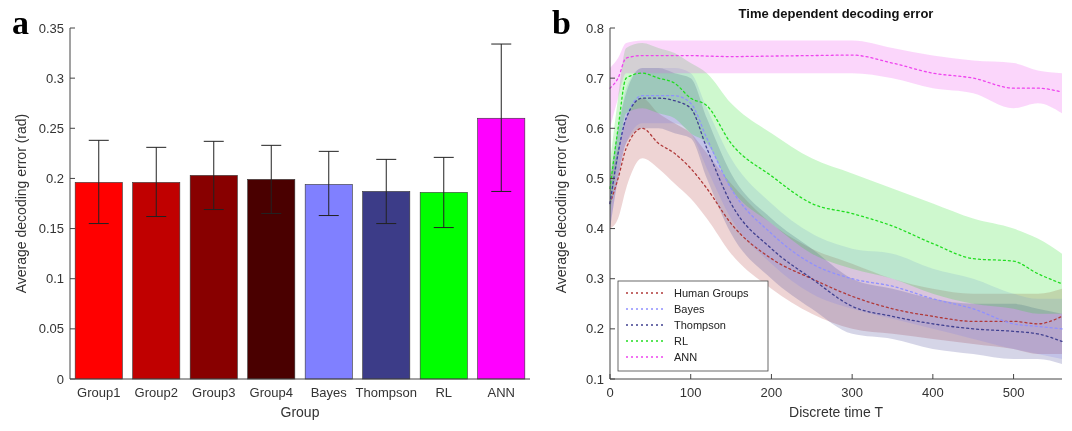  I want to click on x-tick-label: Bayes, so click(329, 392).